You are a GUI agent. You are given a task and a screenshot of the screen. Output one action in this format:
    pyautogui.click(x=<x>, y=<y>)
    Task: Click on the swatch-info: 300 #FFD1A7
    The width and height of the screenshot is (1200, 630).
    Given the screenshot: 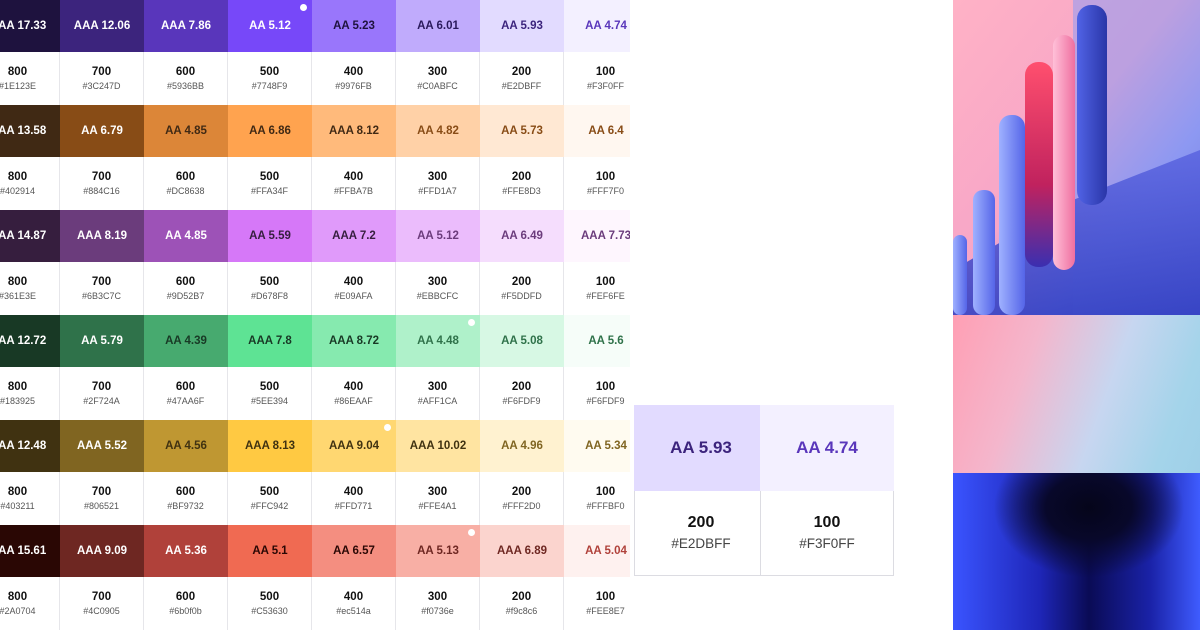 What is the action you would take?
    pyautogui.click(x=438, y=184)
    